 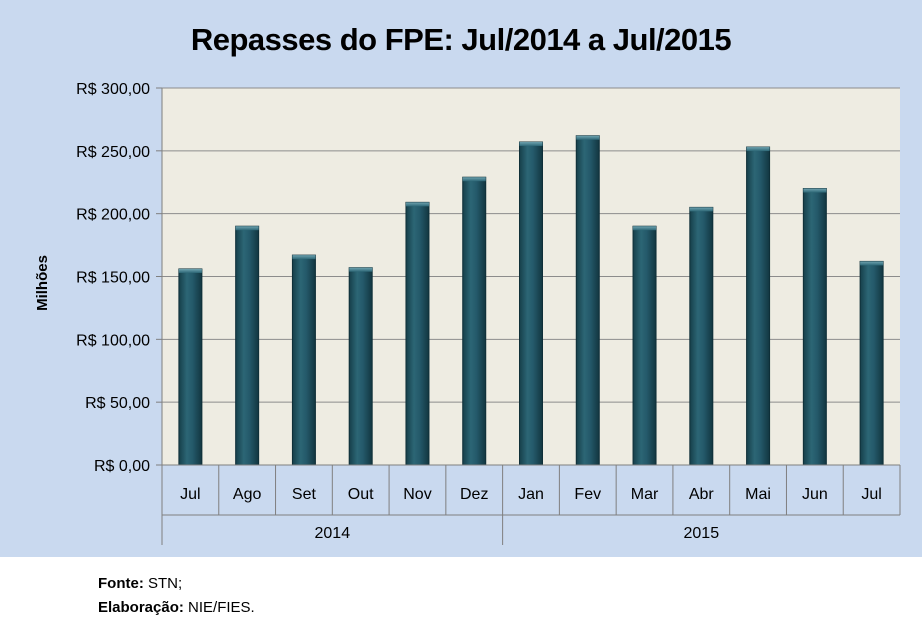 I want to click on source-note: Fonte: STN; Elaboração: NIE/FIES., so click(x=176, y=596).